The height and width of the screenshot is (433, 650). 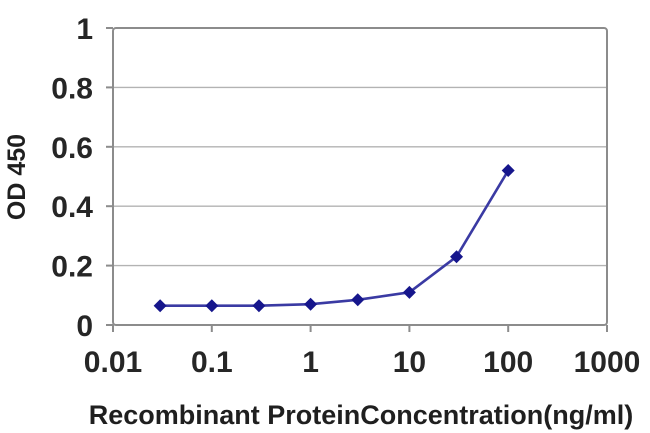 I want to click on x-tick-label: 1, so click(x=310, y=362).